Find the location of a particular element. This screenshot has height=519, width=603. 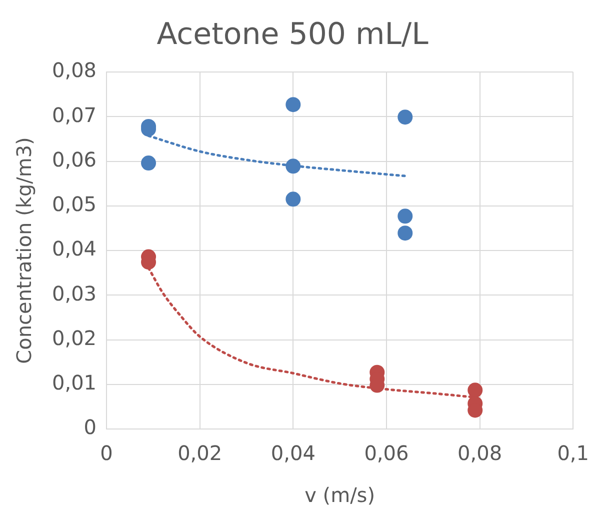

y-tick-label: 0,05 is located at coordinates (74, 204).